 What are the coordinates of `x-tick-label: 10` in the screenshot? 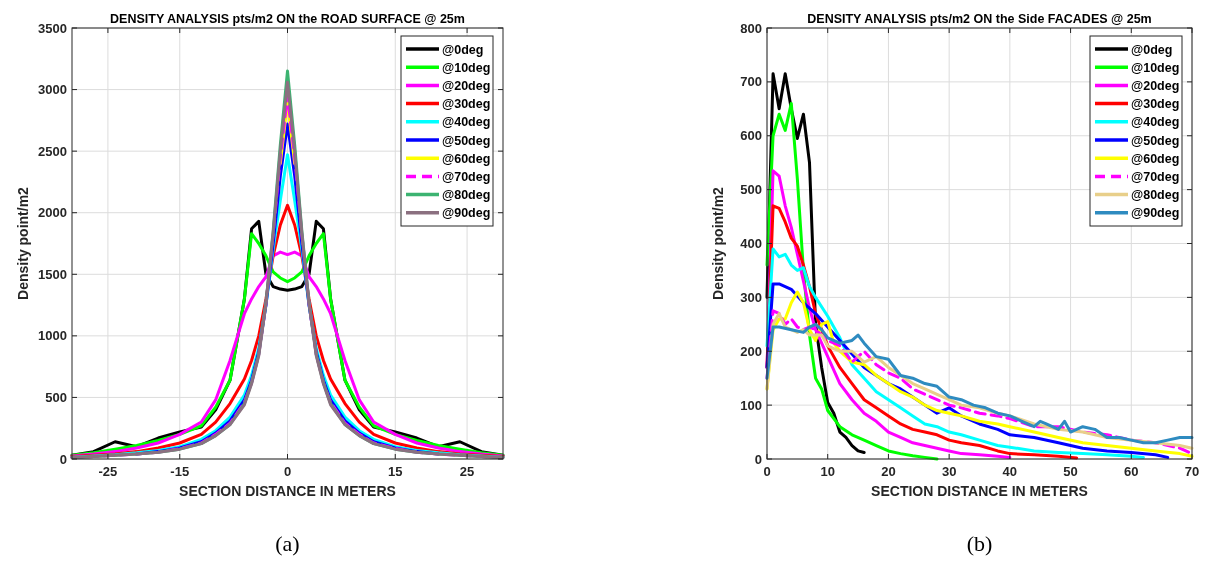 It's located at (827, 471).